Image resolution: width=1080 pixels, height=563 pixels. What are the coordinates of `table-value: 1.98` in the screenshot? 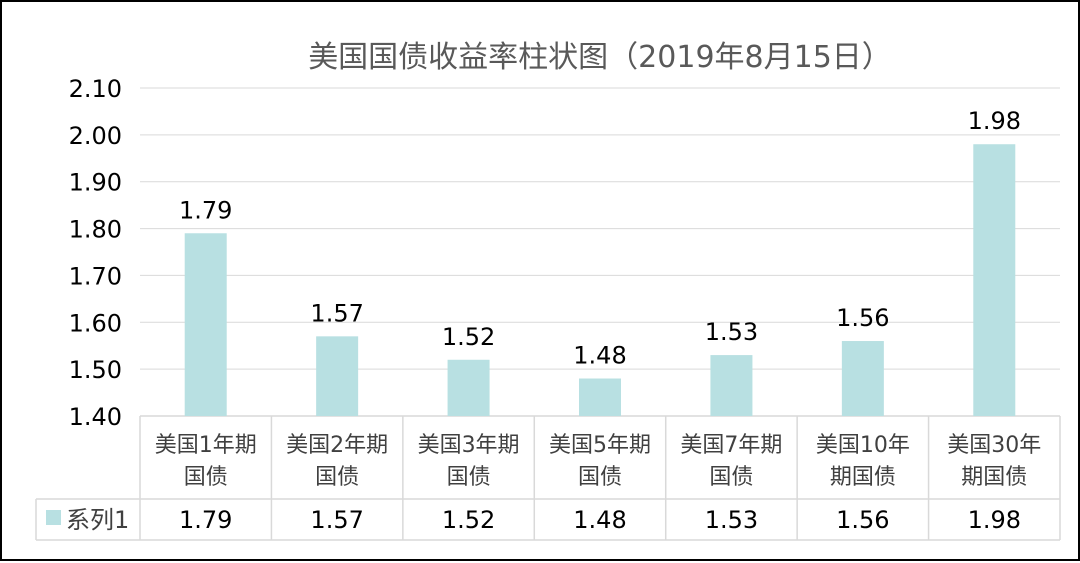 It's located at (994, 520).